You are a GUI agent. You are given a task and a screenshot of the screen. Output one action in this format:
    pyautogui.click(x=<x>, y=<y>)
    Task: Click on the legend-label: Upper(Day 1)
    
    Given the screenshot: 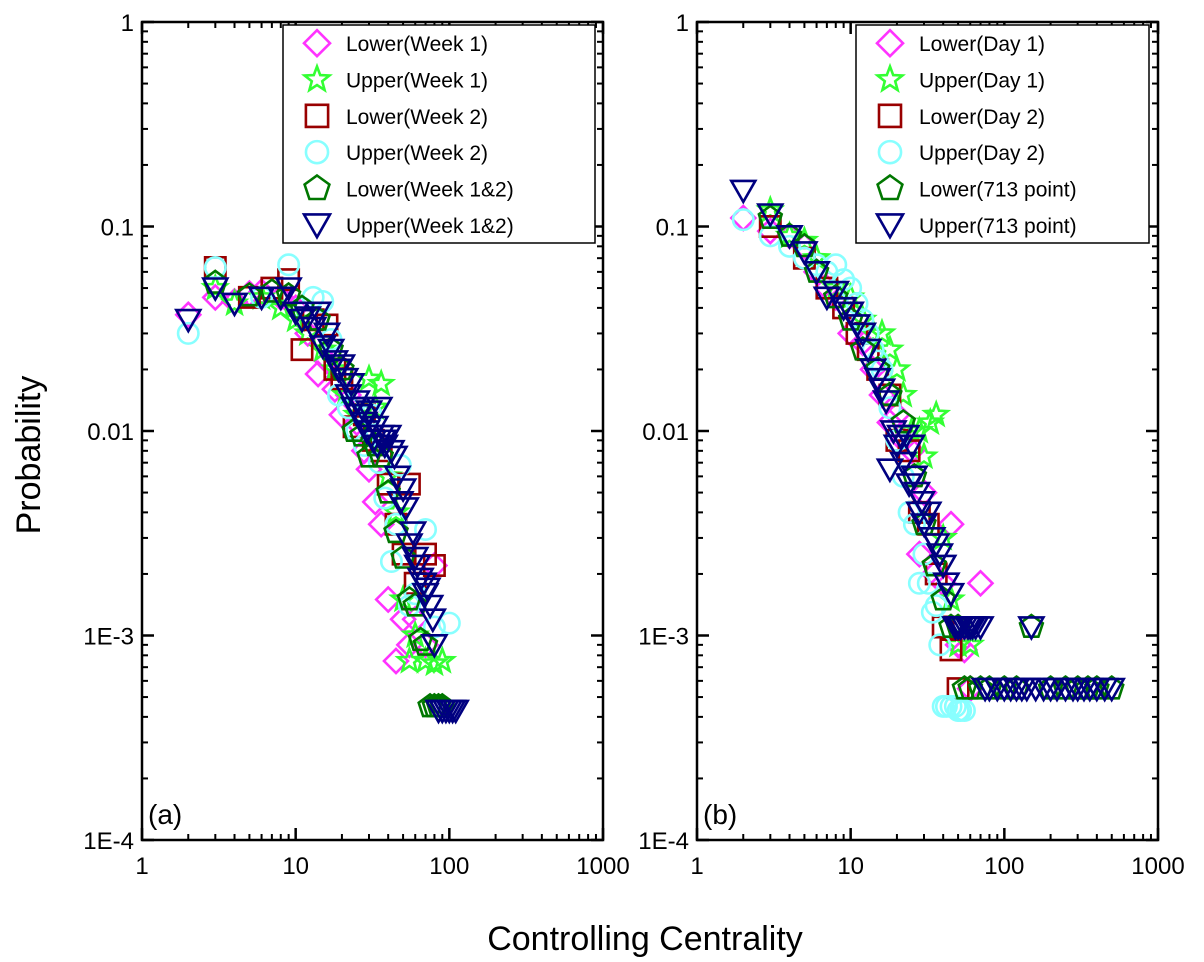 What is the action you would take?
    pyautogui.click(x=982, y=81)
    